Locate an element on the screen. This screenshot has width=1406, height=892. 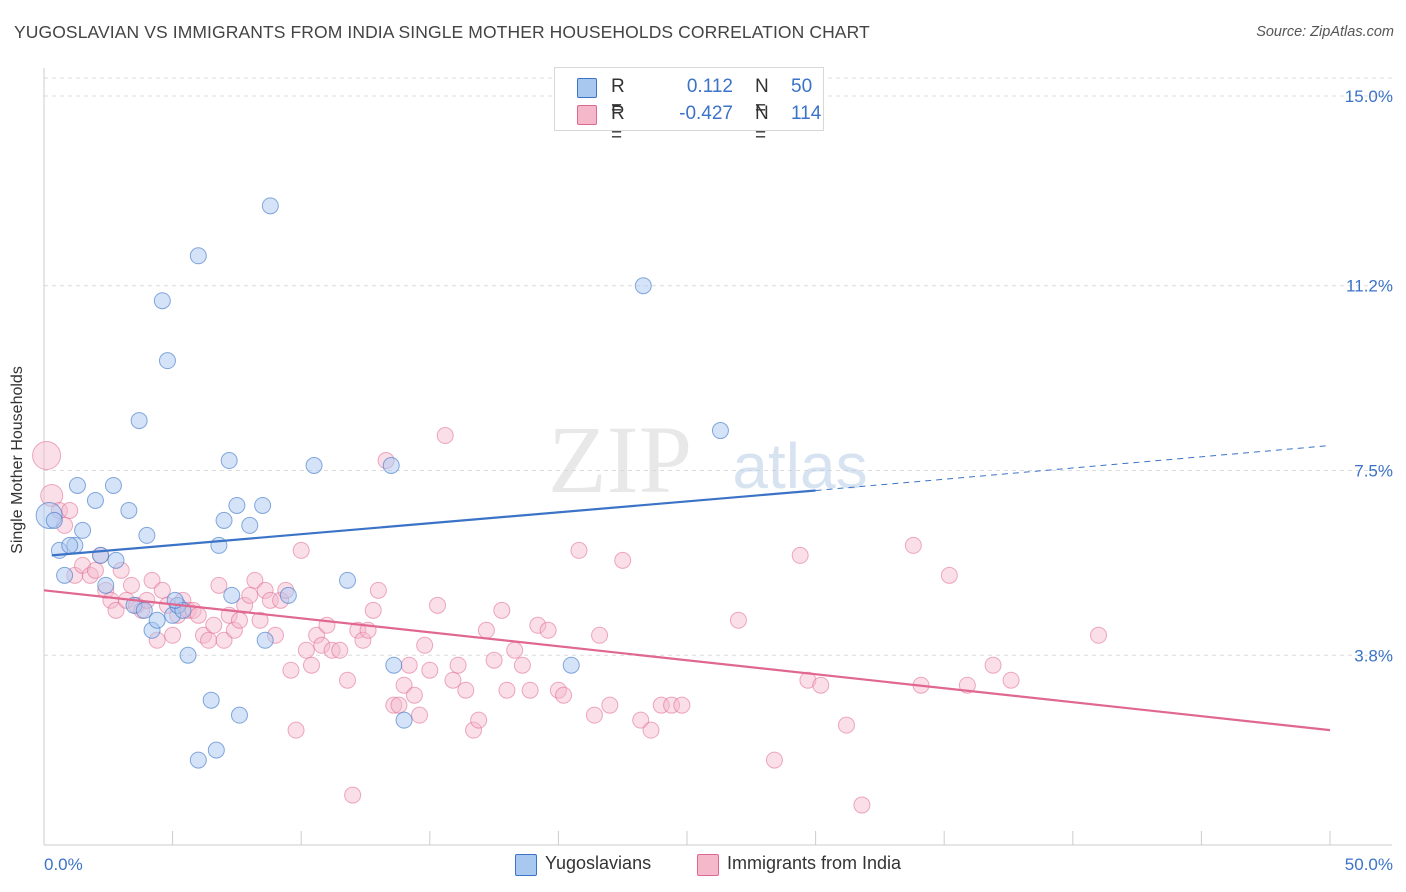
n-label: N = is located at coordinates (762, 124).